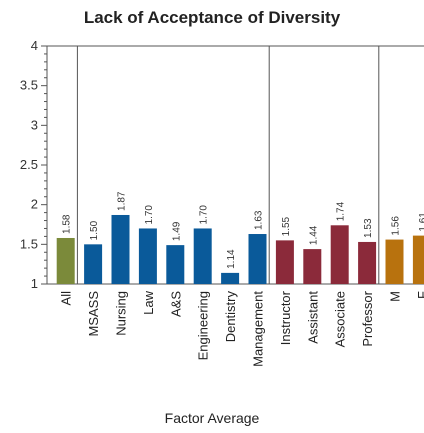  I want to click on data-label: 1.61, so click(421, 222).